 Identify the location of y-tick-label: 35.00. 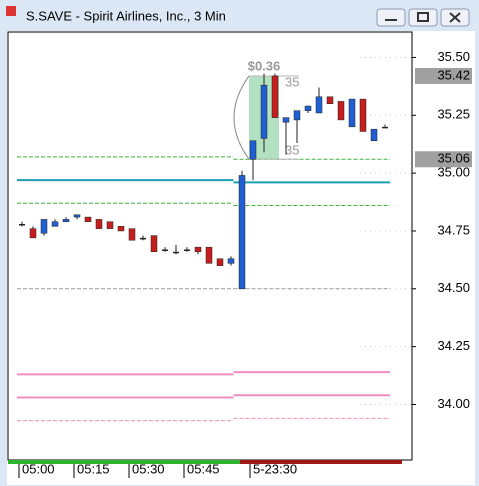
(453, 172).